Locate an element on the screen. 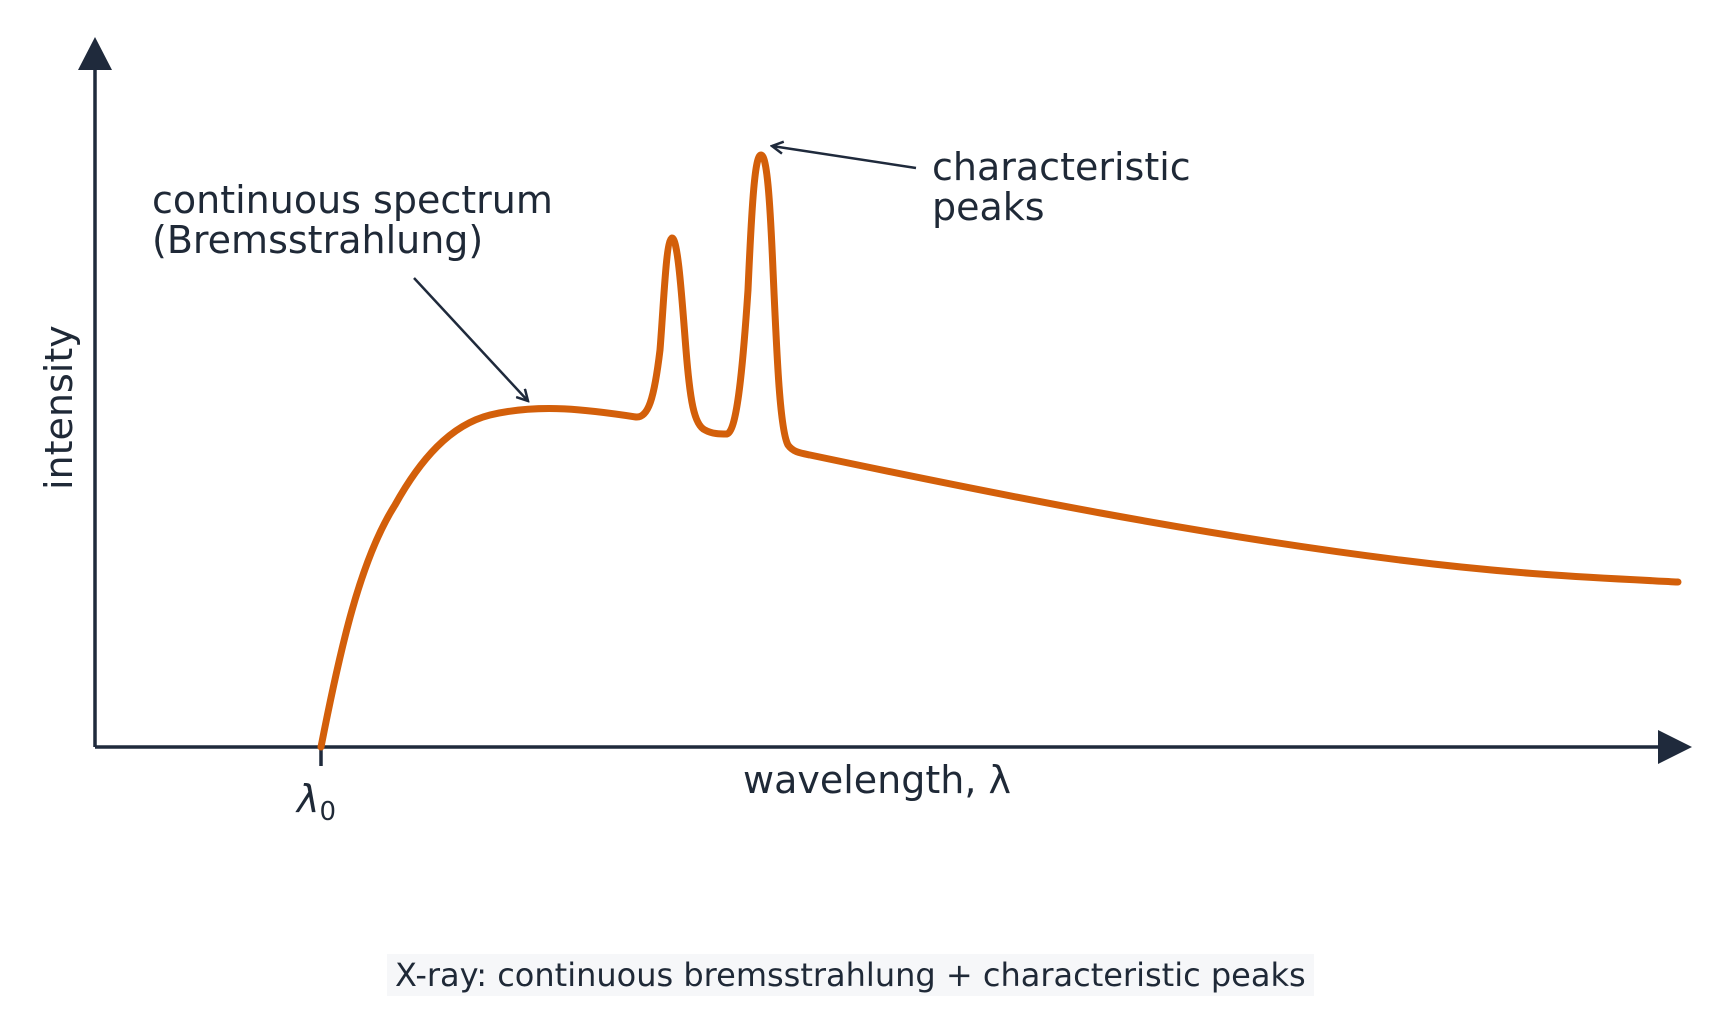 The width and height of the screenshot is (1721, 1026). x-axis-arrowhead is located at coordinates (1675, 747).